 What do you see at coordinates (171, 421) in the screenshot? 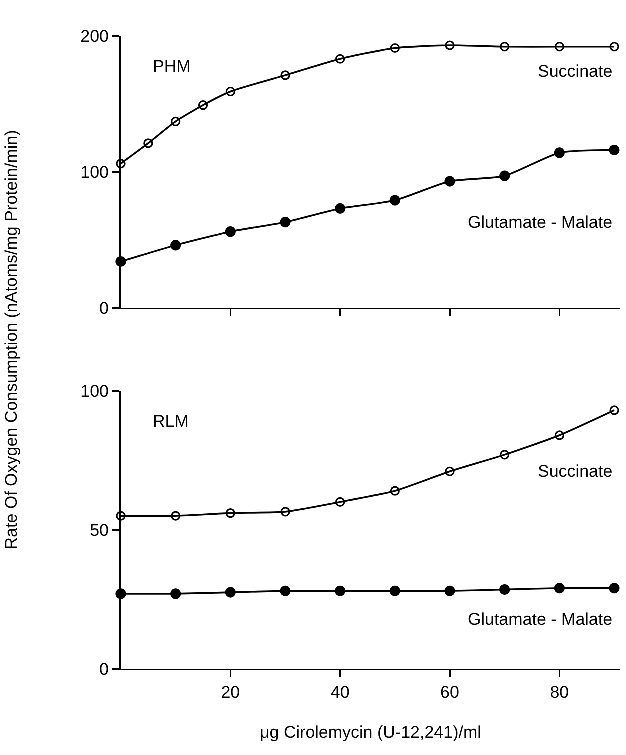
I see `annotation: RLM` at bounding box center [171, 421].